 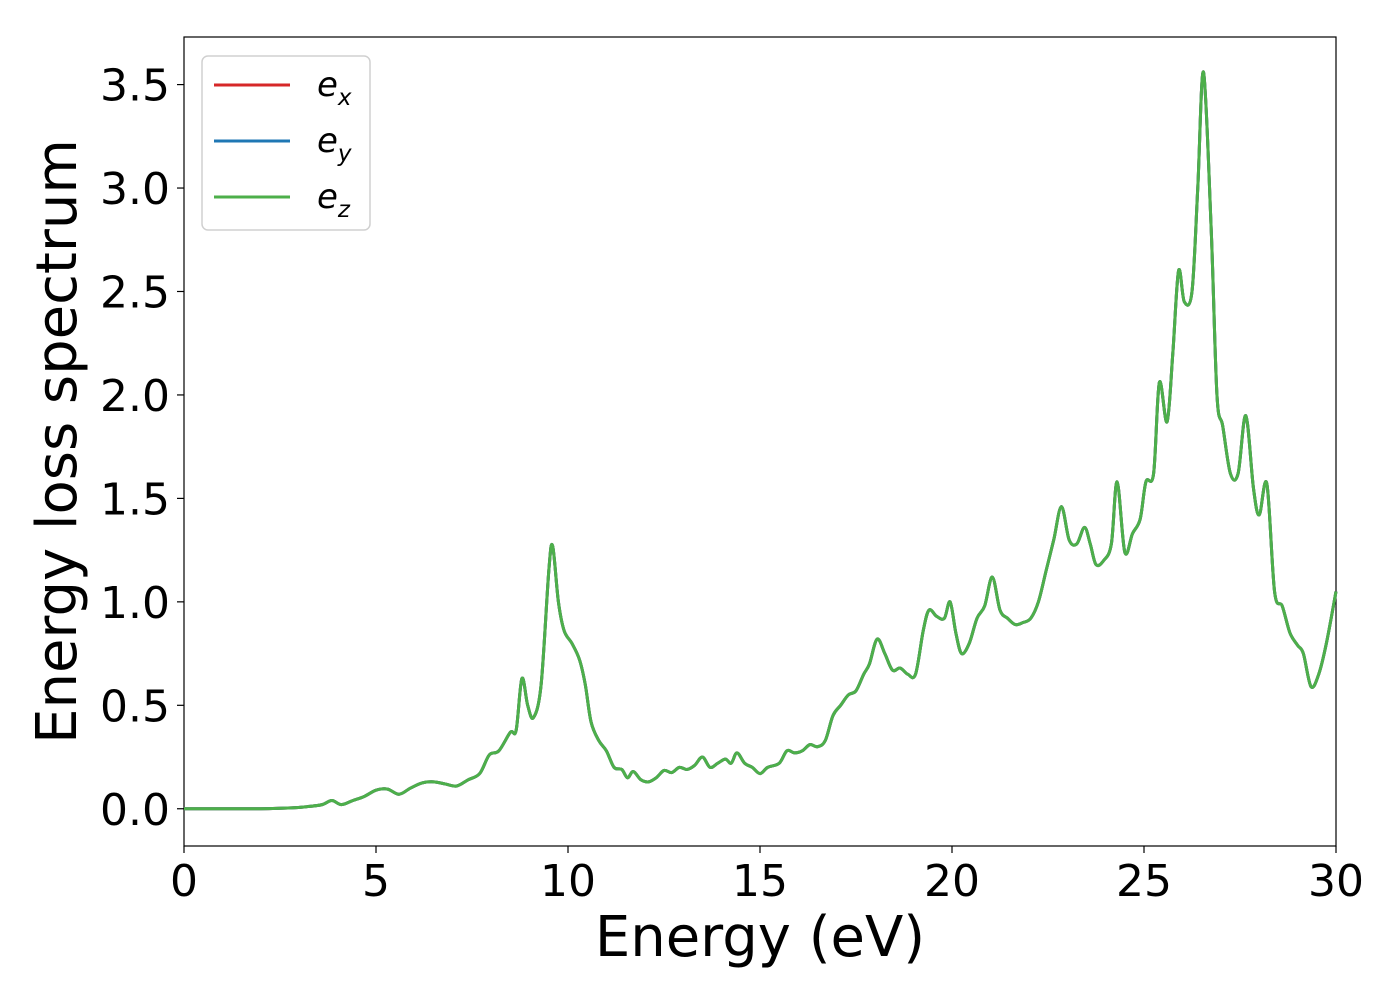 I want to click on legend-label-e-z: ez, so click(x=334, y=200).